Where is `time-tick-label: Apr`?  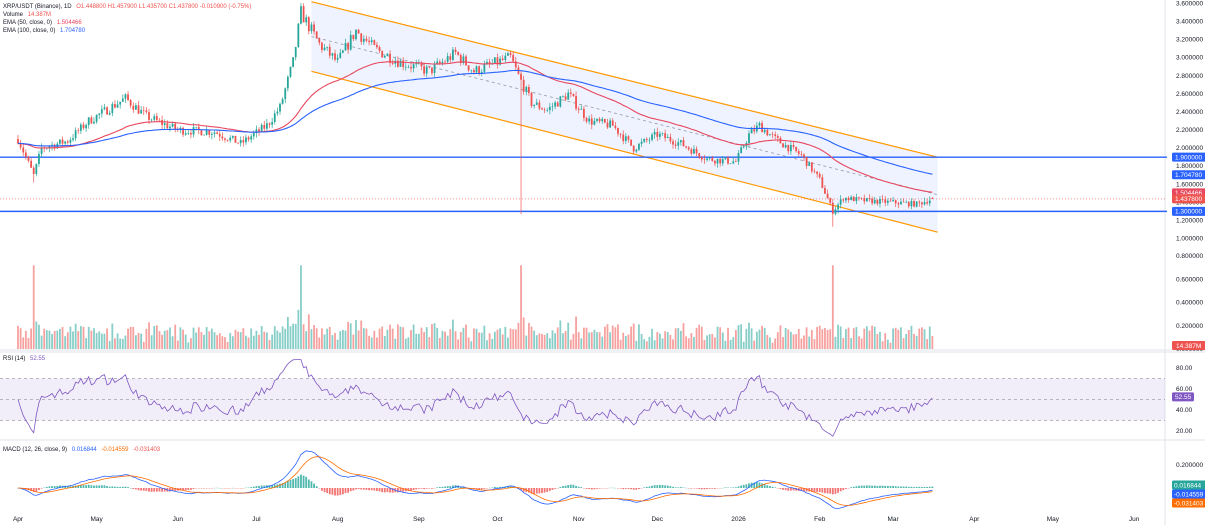
time-tick-label: Apr is located at coordinates (974, 519).